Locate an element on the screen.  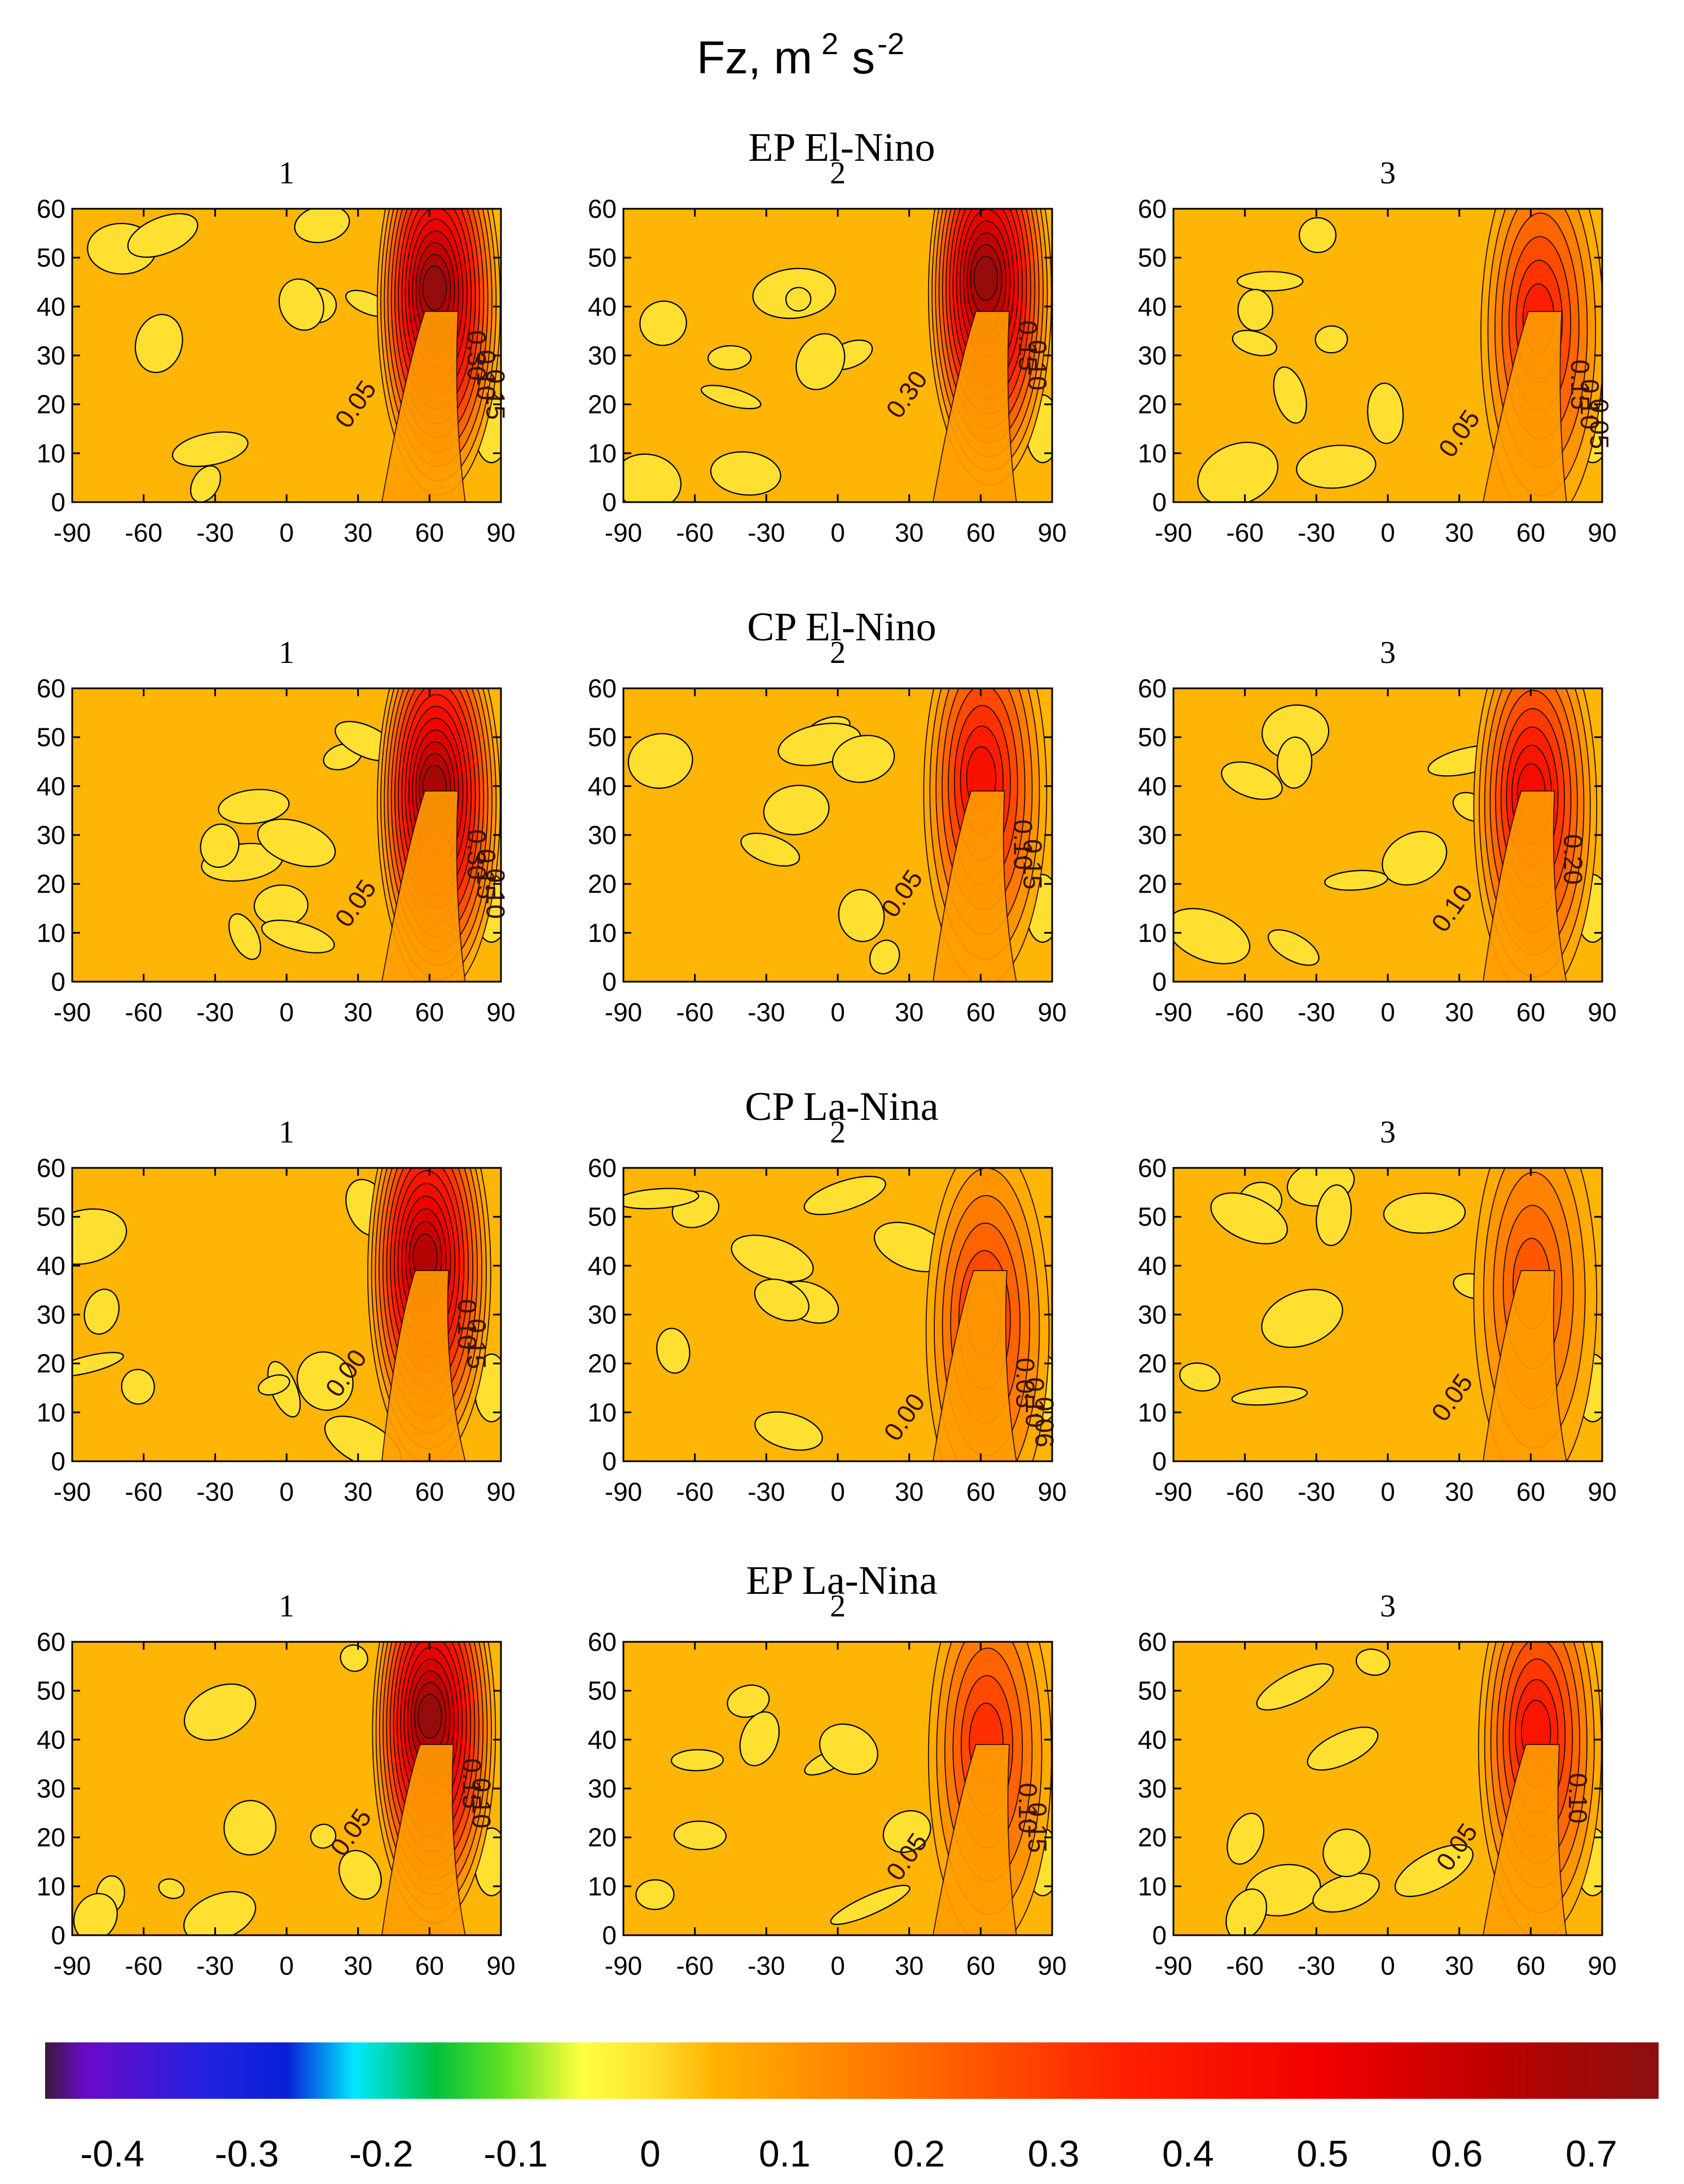
contour-level is located at coordinates (429, 1716).